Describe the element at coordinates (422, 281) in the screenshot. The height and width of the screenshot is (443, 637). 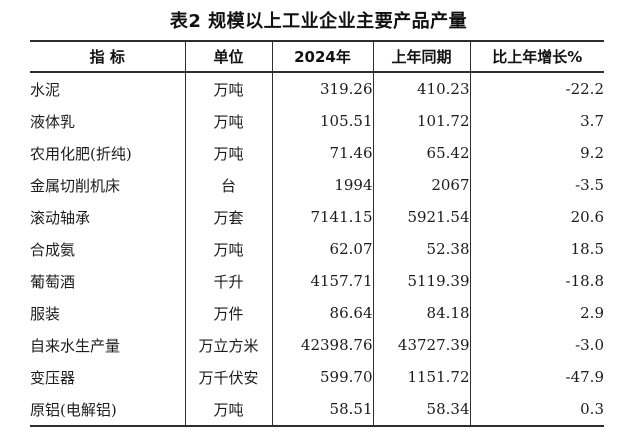
I see `value-cell: 5119.39` at that location.